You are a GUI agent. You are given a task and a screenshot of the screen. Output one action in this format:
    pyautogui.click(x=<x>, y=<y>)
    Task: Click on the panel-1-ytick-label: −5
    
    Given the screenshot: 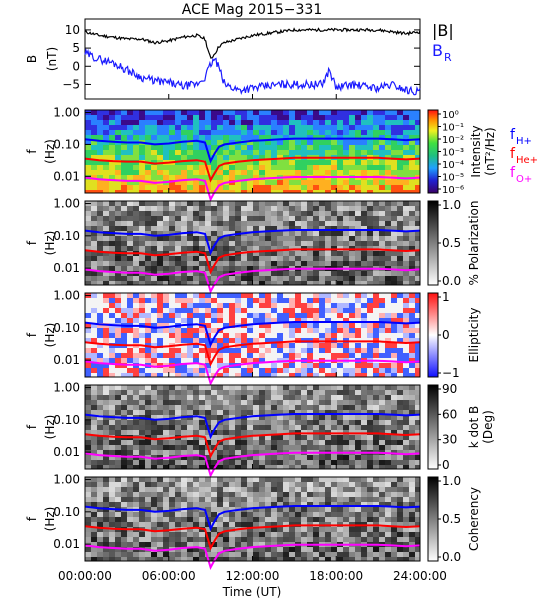 What is the action you would take?
    pyautogui.click(x=71, y=84)
    